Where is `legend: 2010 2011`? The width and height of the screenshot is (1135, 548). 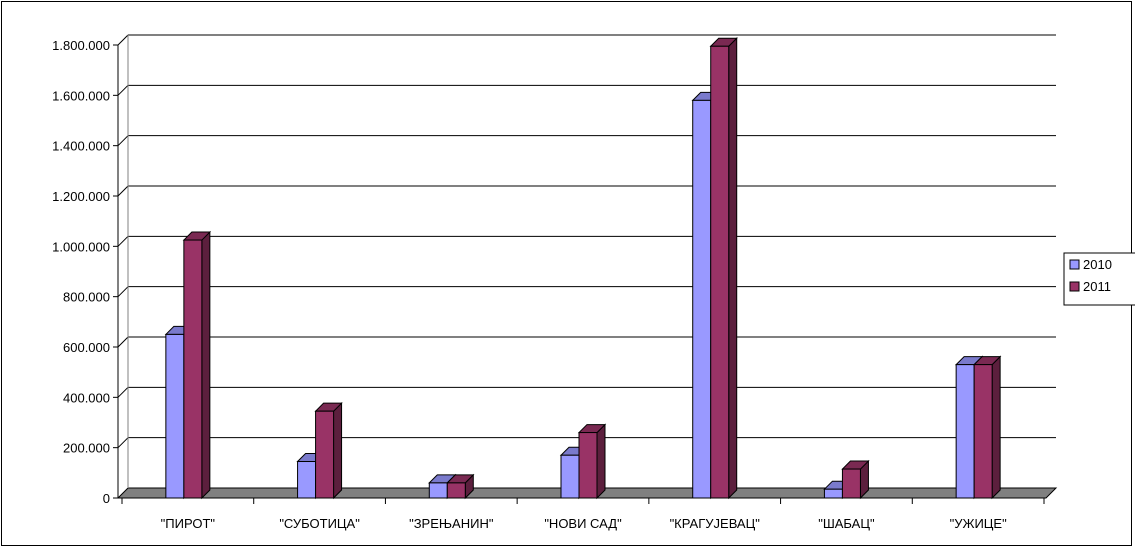 legend: 2010 2011 is located at coordinates (1099, 279).